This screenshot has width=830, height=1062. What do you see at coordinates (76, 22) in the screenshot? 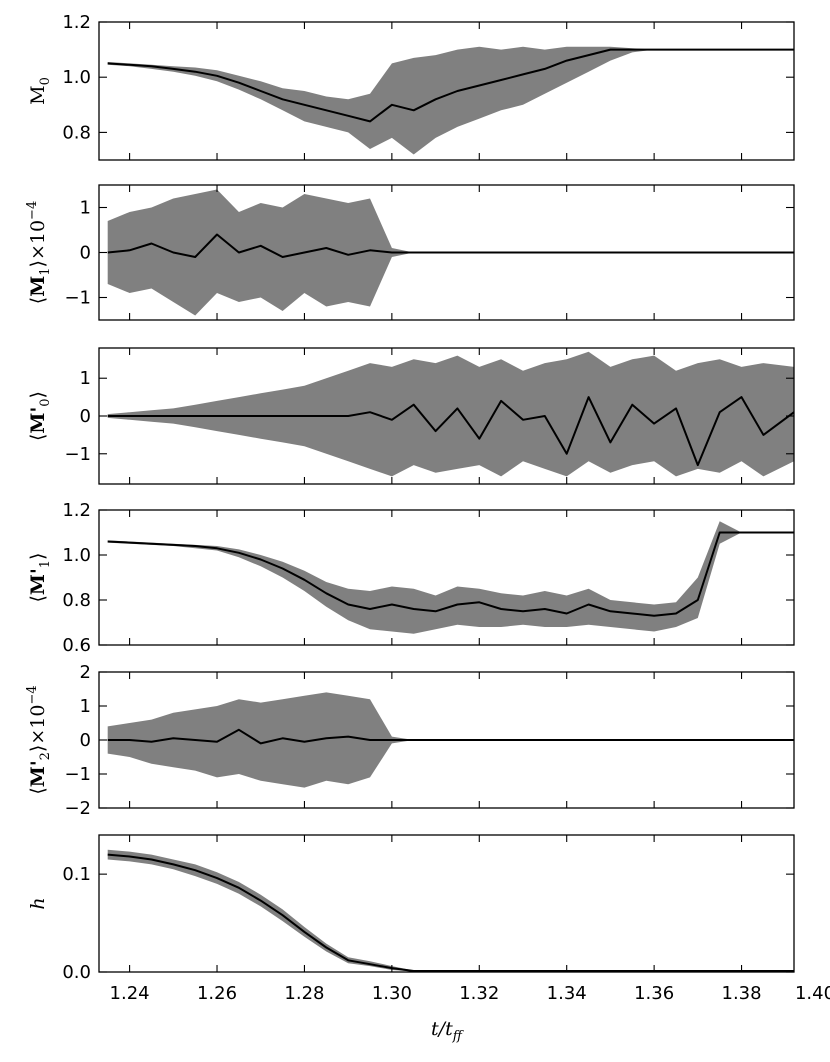
I see `ytick-label-m0: 1.2` at bounding box center [76, 22].